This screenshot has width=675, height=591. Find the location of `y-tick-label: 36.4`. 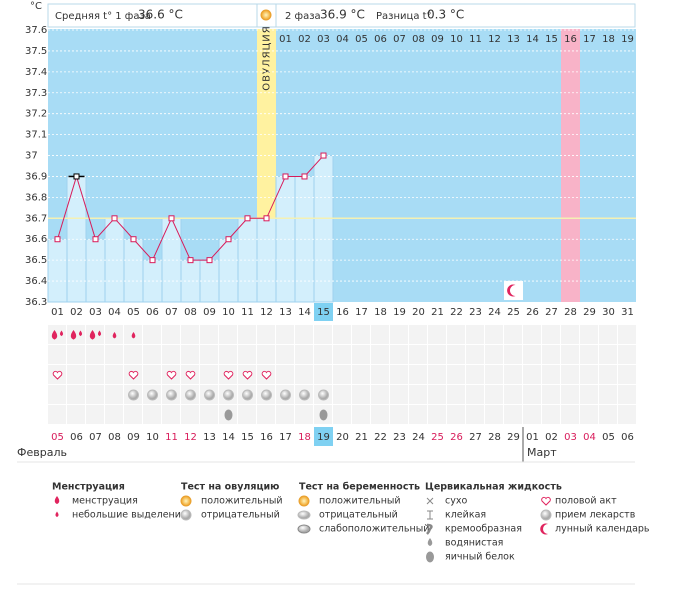

y-tick-label: 36.4 is located at coordinates (36, 281).